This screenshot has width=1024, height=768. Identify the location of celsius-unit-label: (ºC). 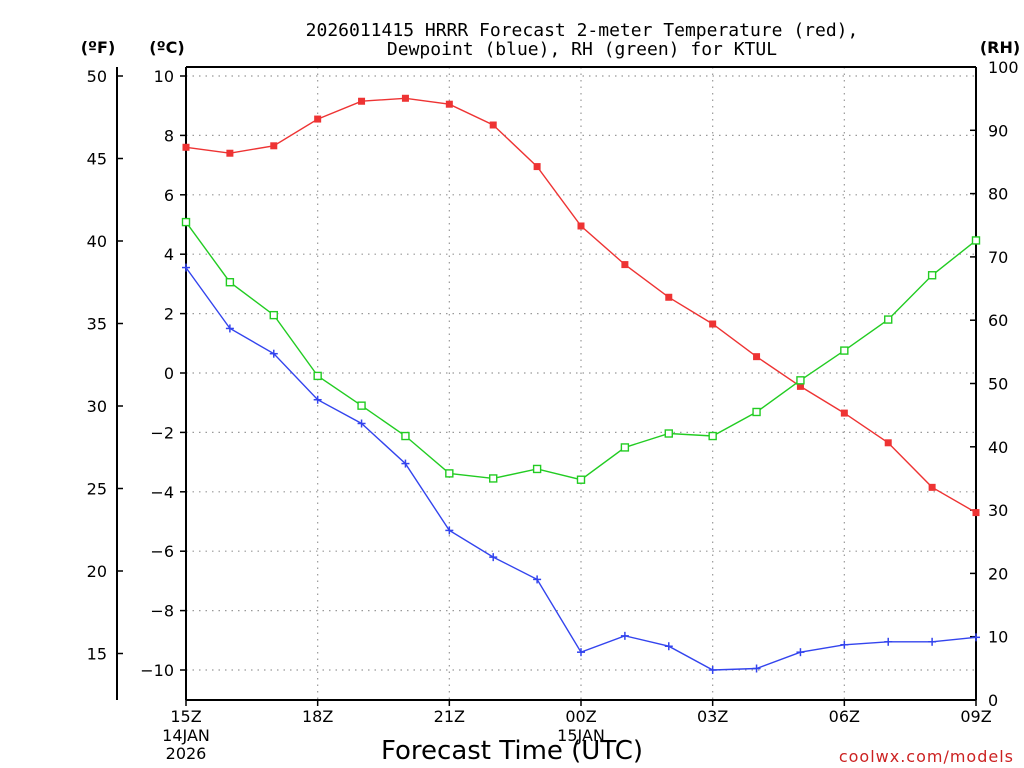
(166, 47).